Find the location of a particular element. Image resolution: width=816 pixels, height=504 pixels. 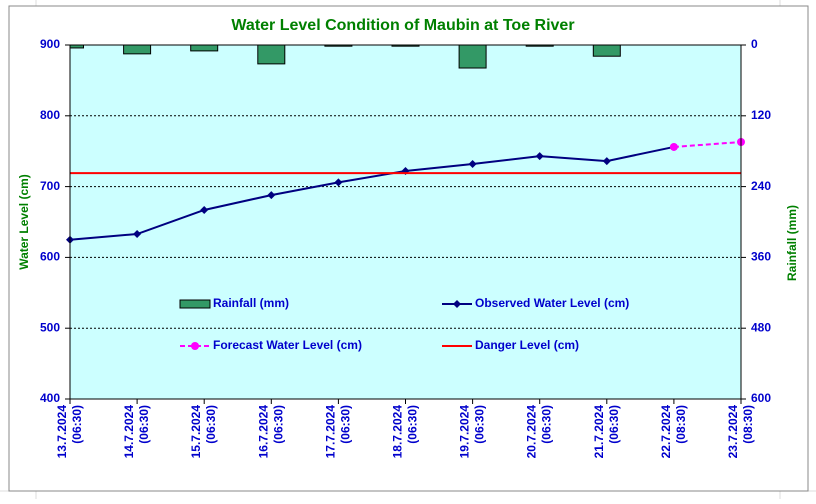

x-tick-label: 17.7.2024(06:30) is located at coordinates (338, 432).